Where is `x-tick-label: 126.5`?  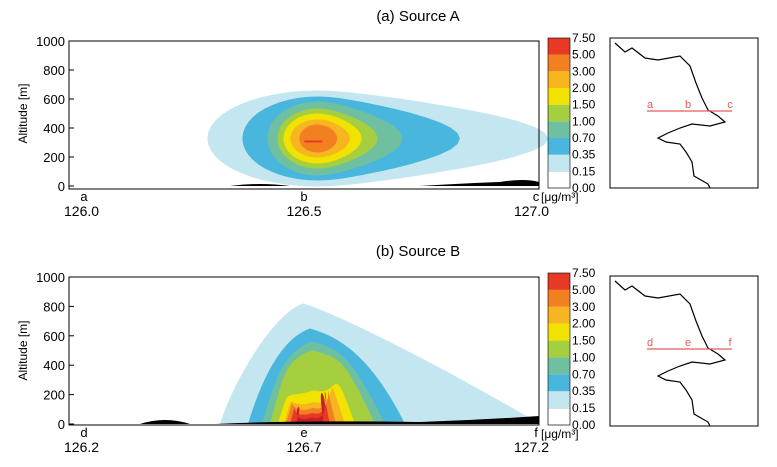
x-tick-label: 126.5 is located at coordinates (303, 211).